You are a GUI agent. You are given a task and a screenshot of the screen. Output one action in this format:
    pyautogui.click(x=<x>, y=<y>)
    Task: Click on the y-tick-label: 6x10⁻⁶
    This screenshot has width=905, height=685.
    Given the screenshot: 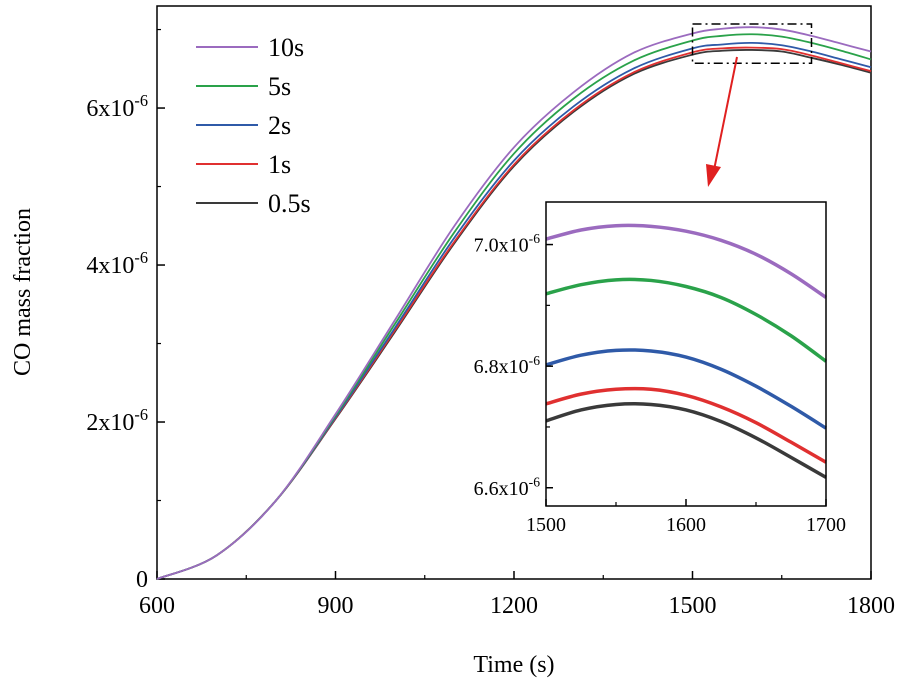 What is the action you would take?
    pyautogui.click(x=117, y=106)
    